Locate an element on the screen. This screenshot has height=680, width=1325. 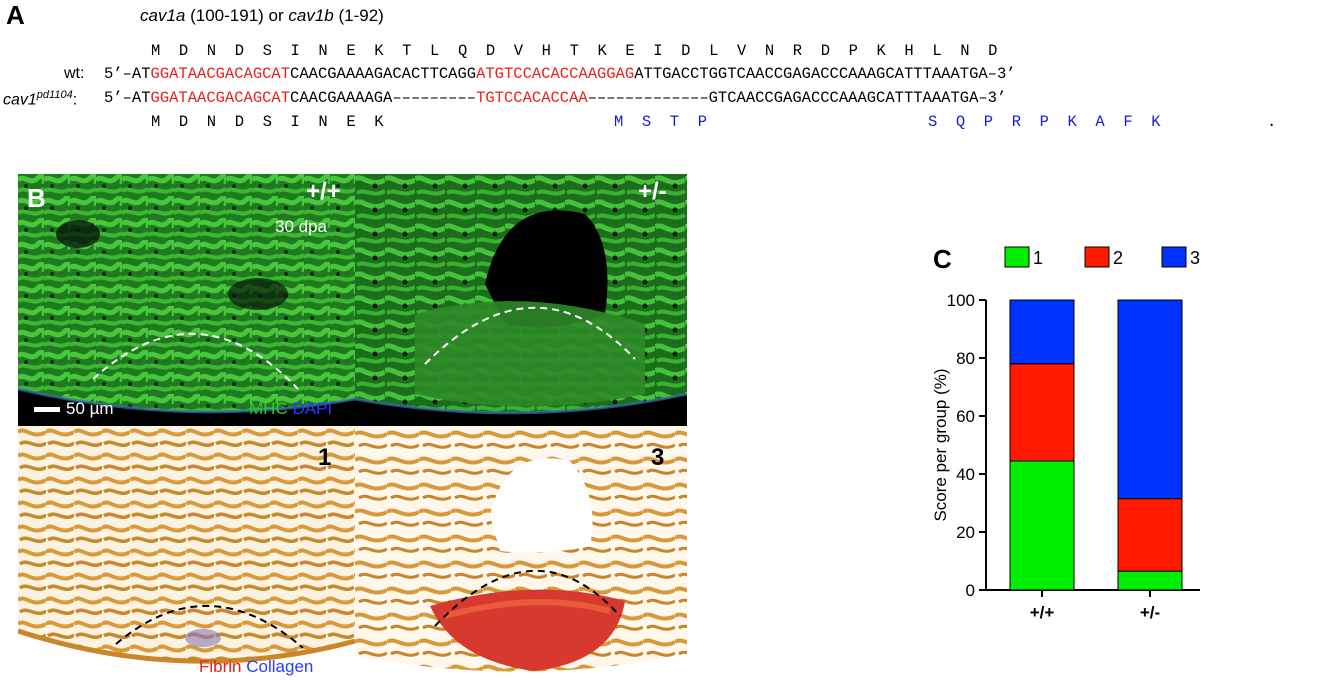
amino-acid-bottom-black: M D N D S I N E K is located at coordinates (267, 122).